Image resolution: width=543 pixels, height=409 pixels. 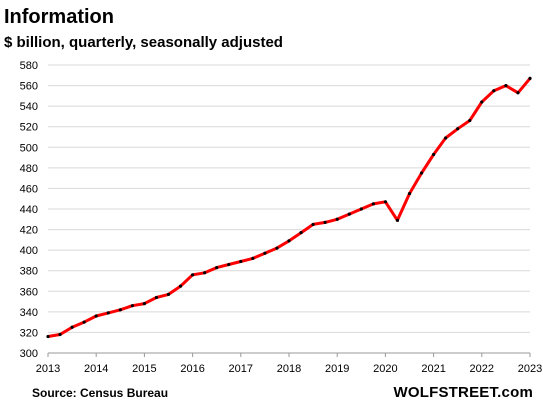 I want to click on y-tick-label: 540, so click(x=29, y=107).